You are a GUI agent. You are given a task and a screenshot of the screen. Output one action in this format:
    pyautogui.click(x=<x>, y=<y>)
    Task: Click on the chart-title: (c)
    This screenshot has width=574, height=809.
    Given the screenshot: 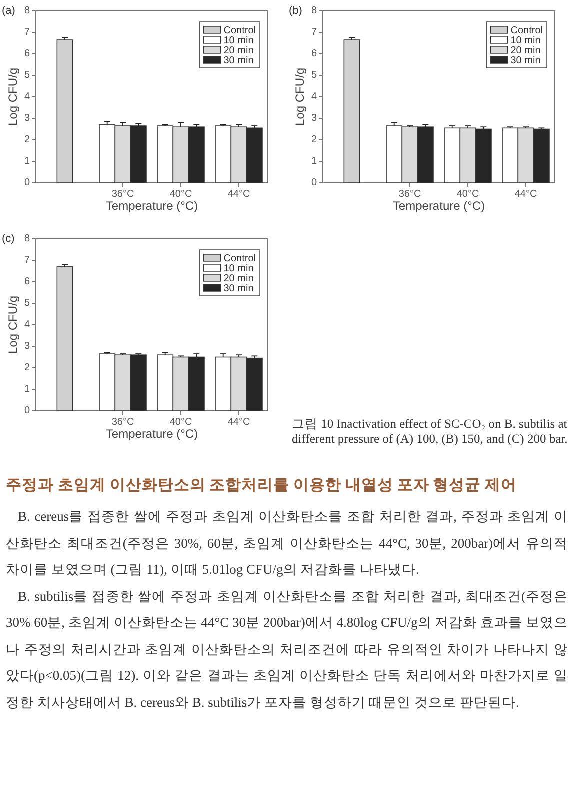 What is the action you would take?
    pyautogui.click(x=8, y=239)
    